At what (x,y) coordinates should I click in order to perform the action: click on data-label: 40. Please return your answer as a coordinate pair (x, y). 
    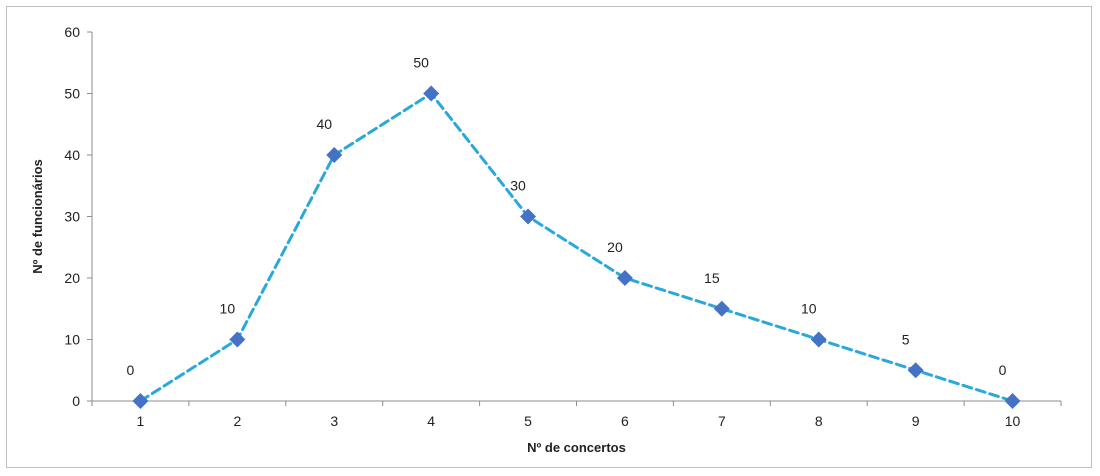
    Looking at the image, I should click on (324, 124).